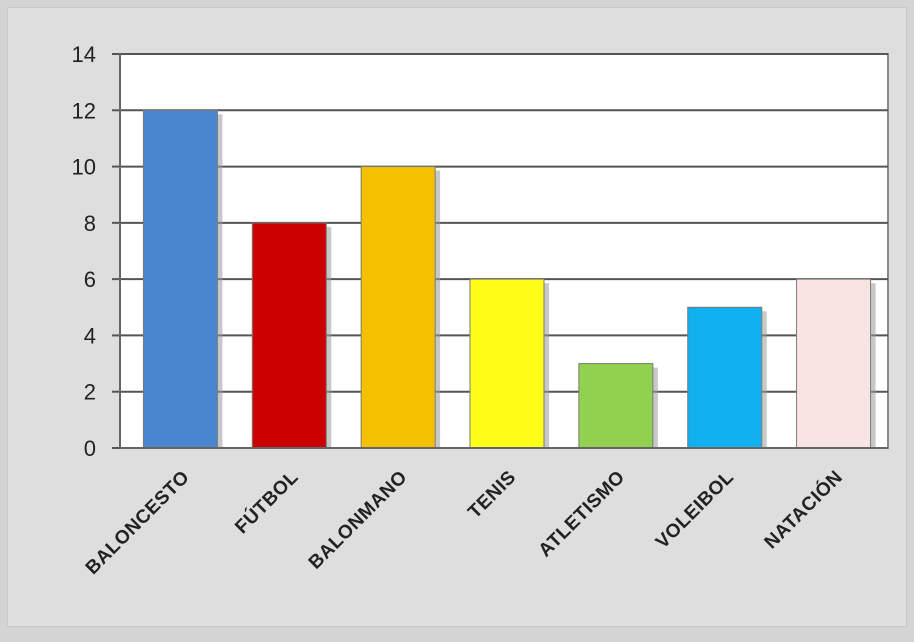 Image resolution: width=914 pixels, height=642 pixels. I want to click on y-tick-label: 8, so click(90, 223).